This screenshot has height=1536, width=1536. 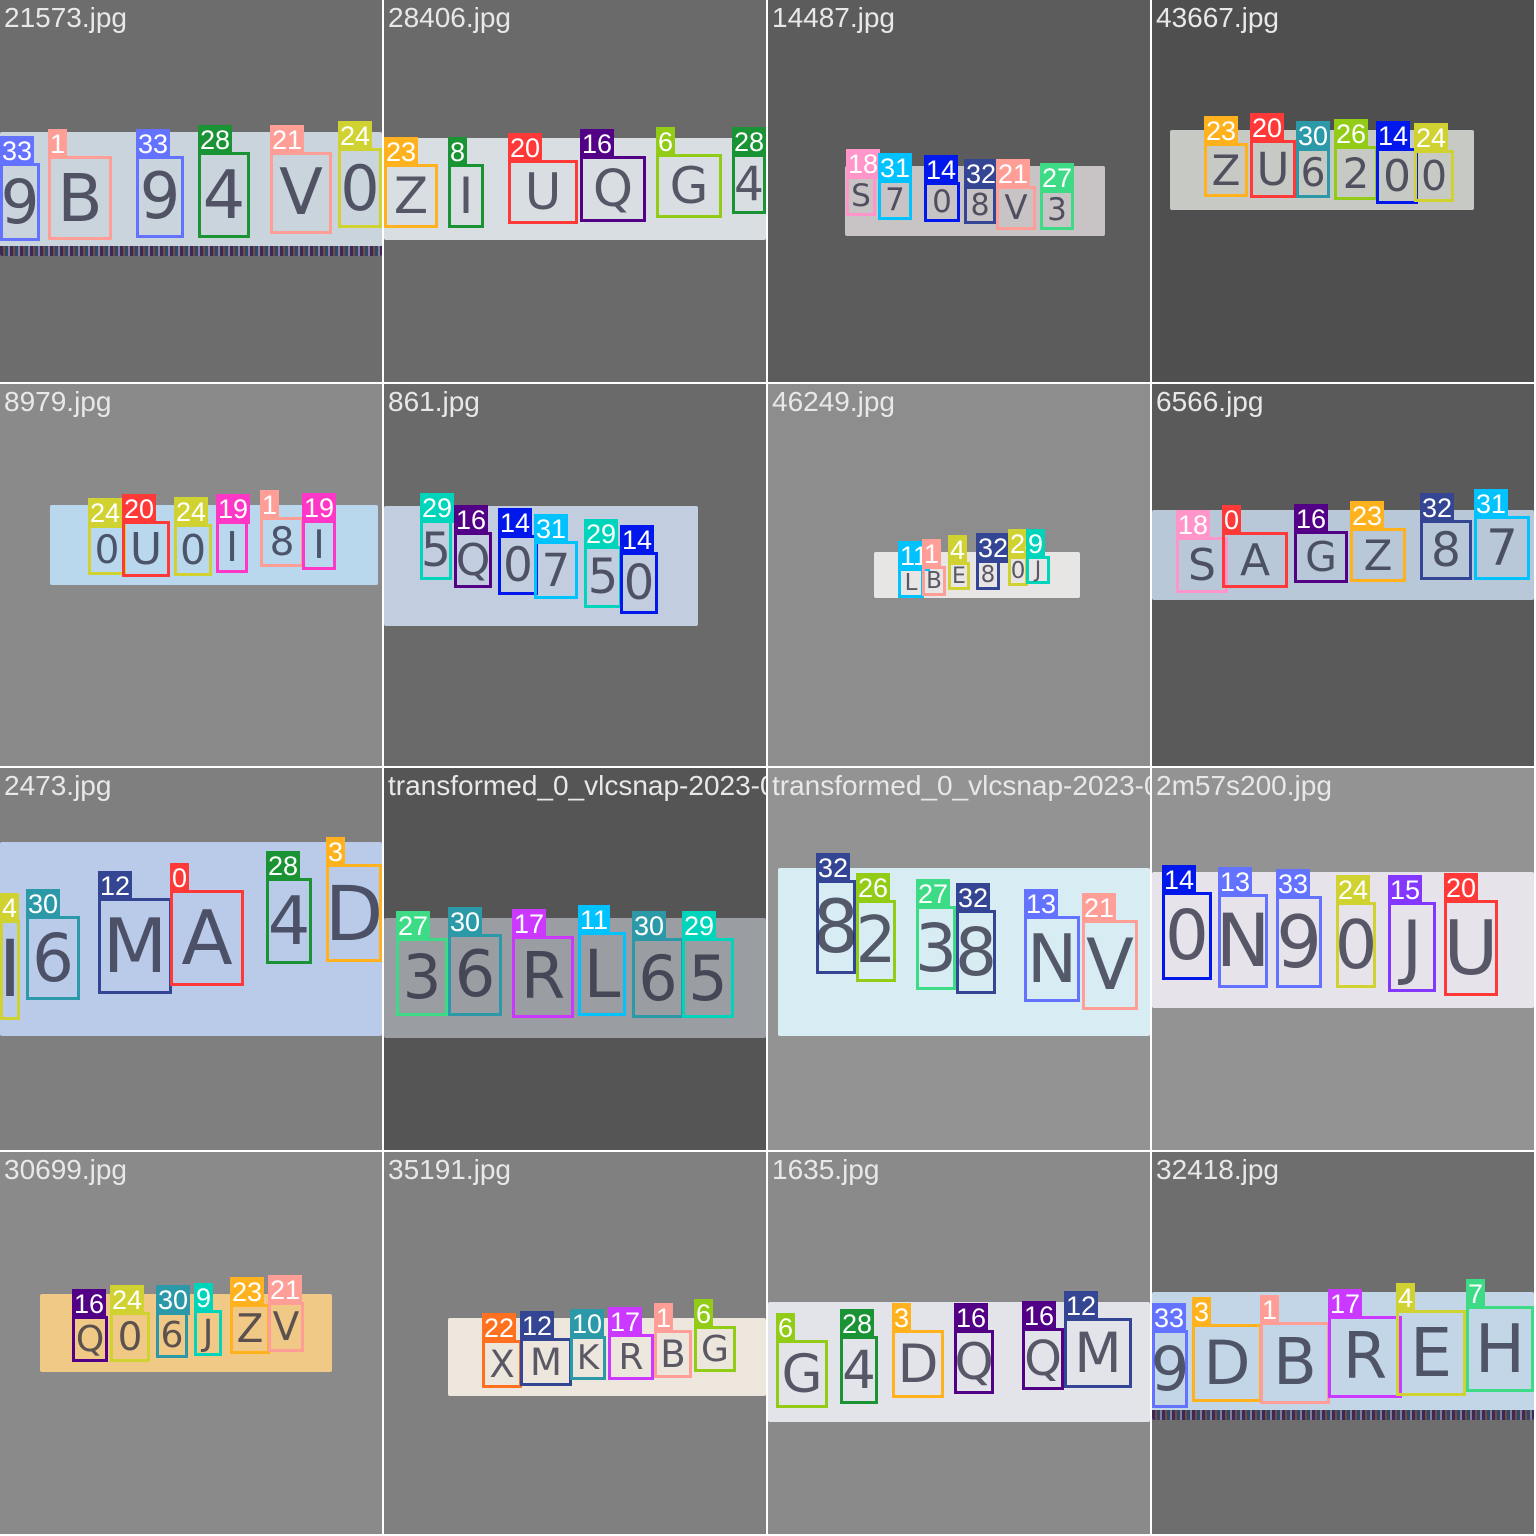 I want to click on plate-character: 5, so click(x=436, y=550).